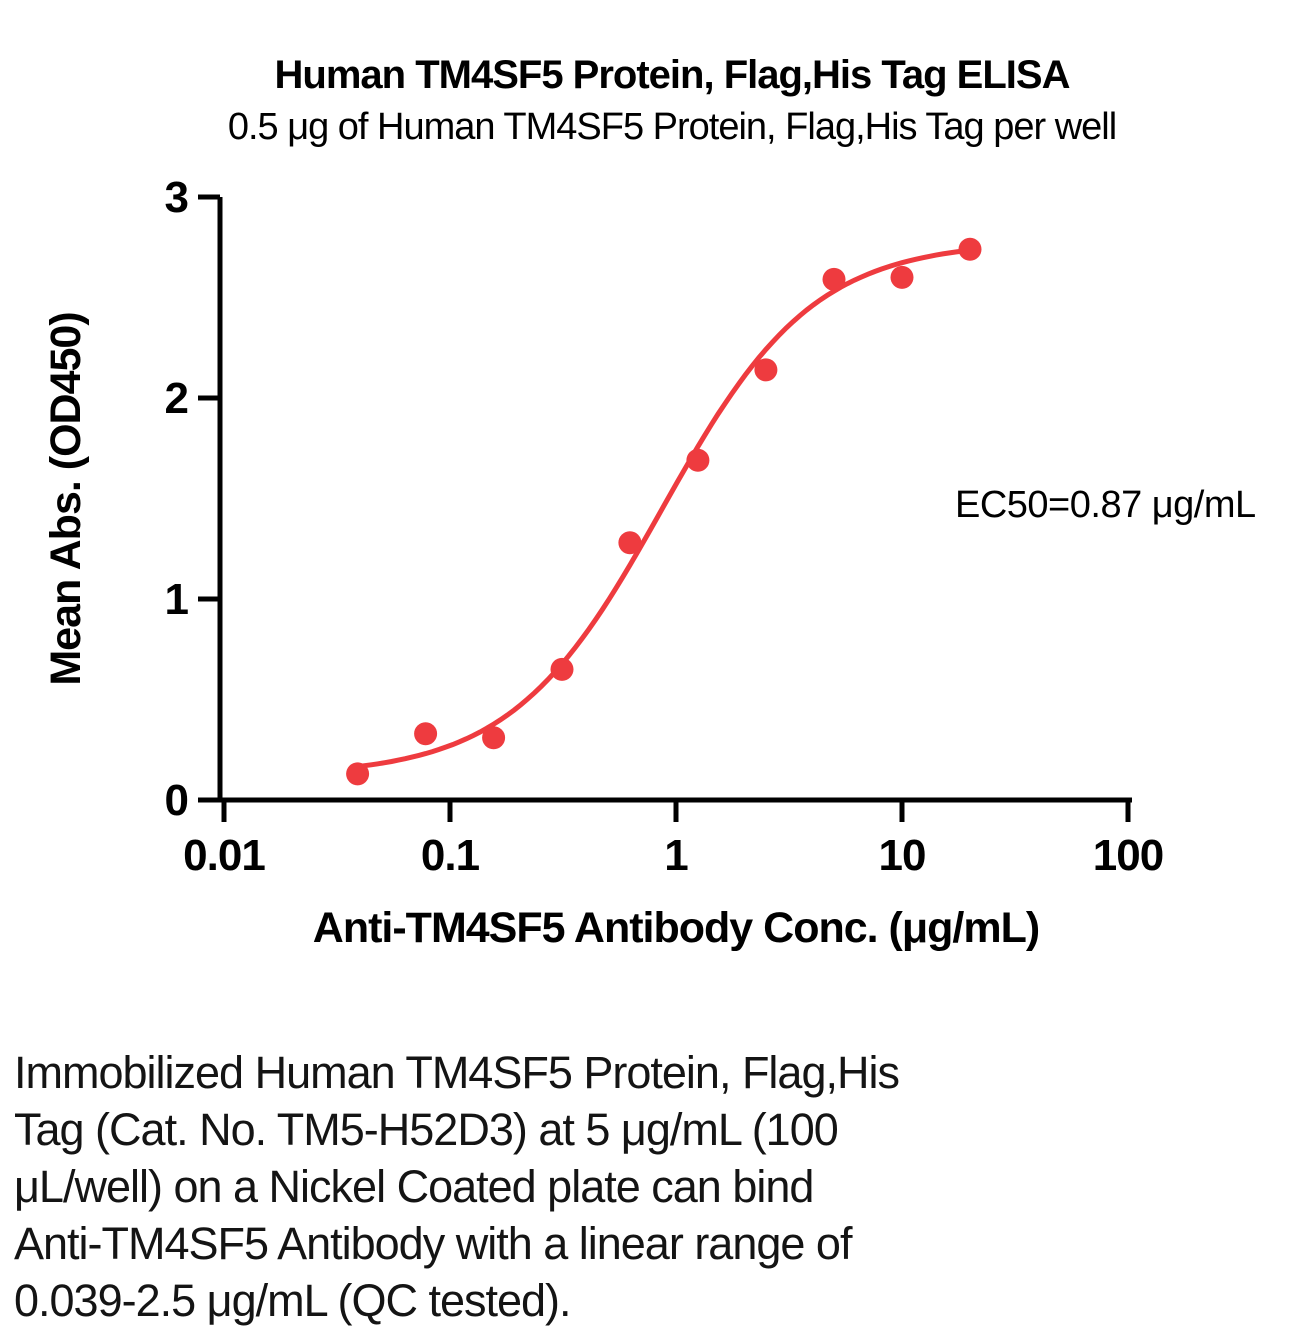  Describe the element at coordinates (224, 855) in the screenshot. I see `x-tick-label: 0.01` at that location.